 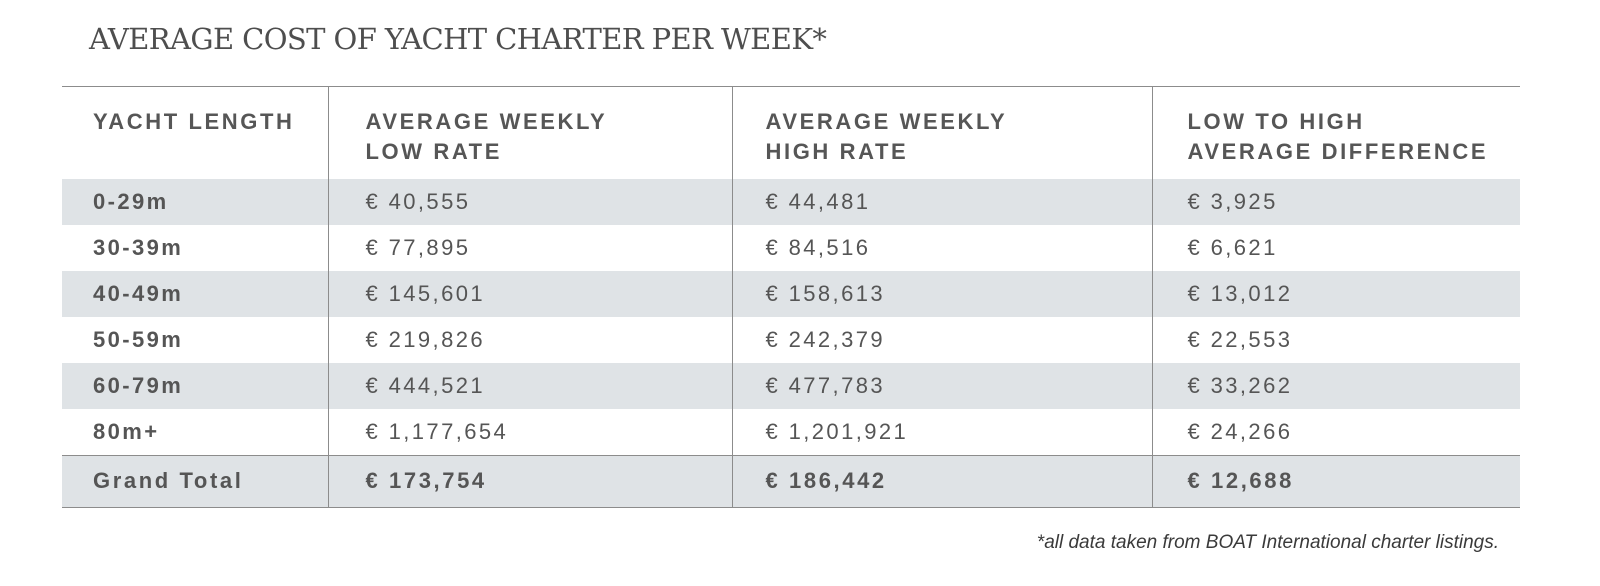 I want to click on header-low-rate: AVERAGE WEEKLY LOW RATE, so click(x=529, y=132).